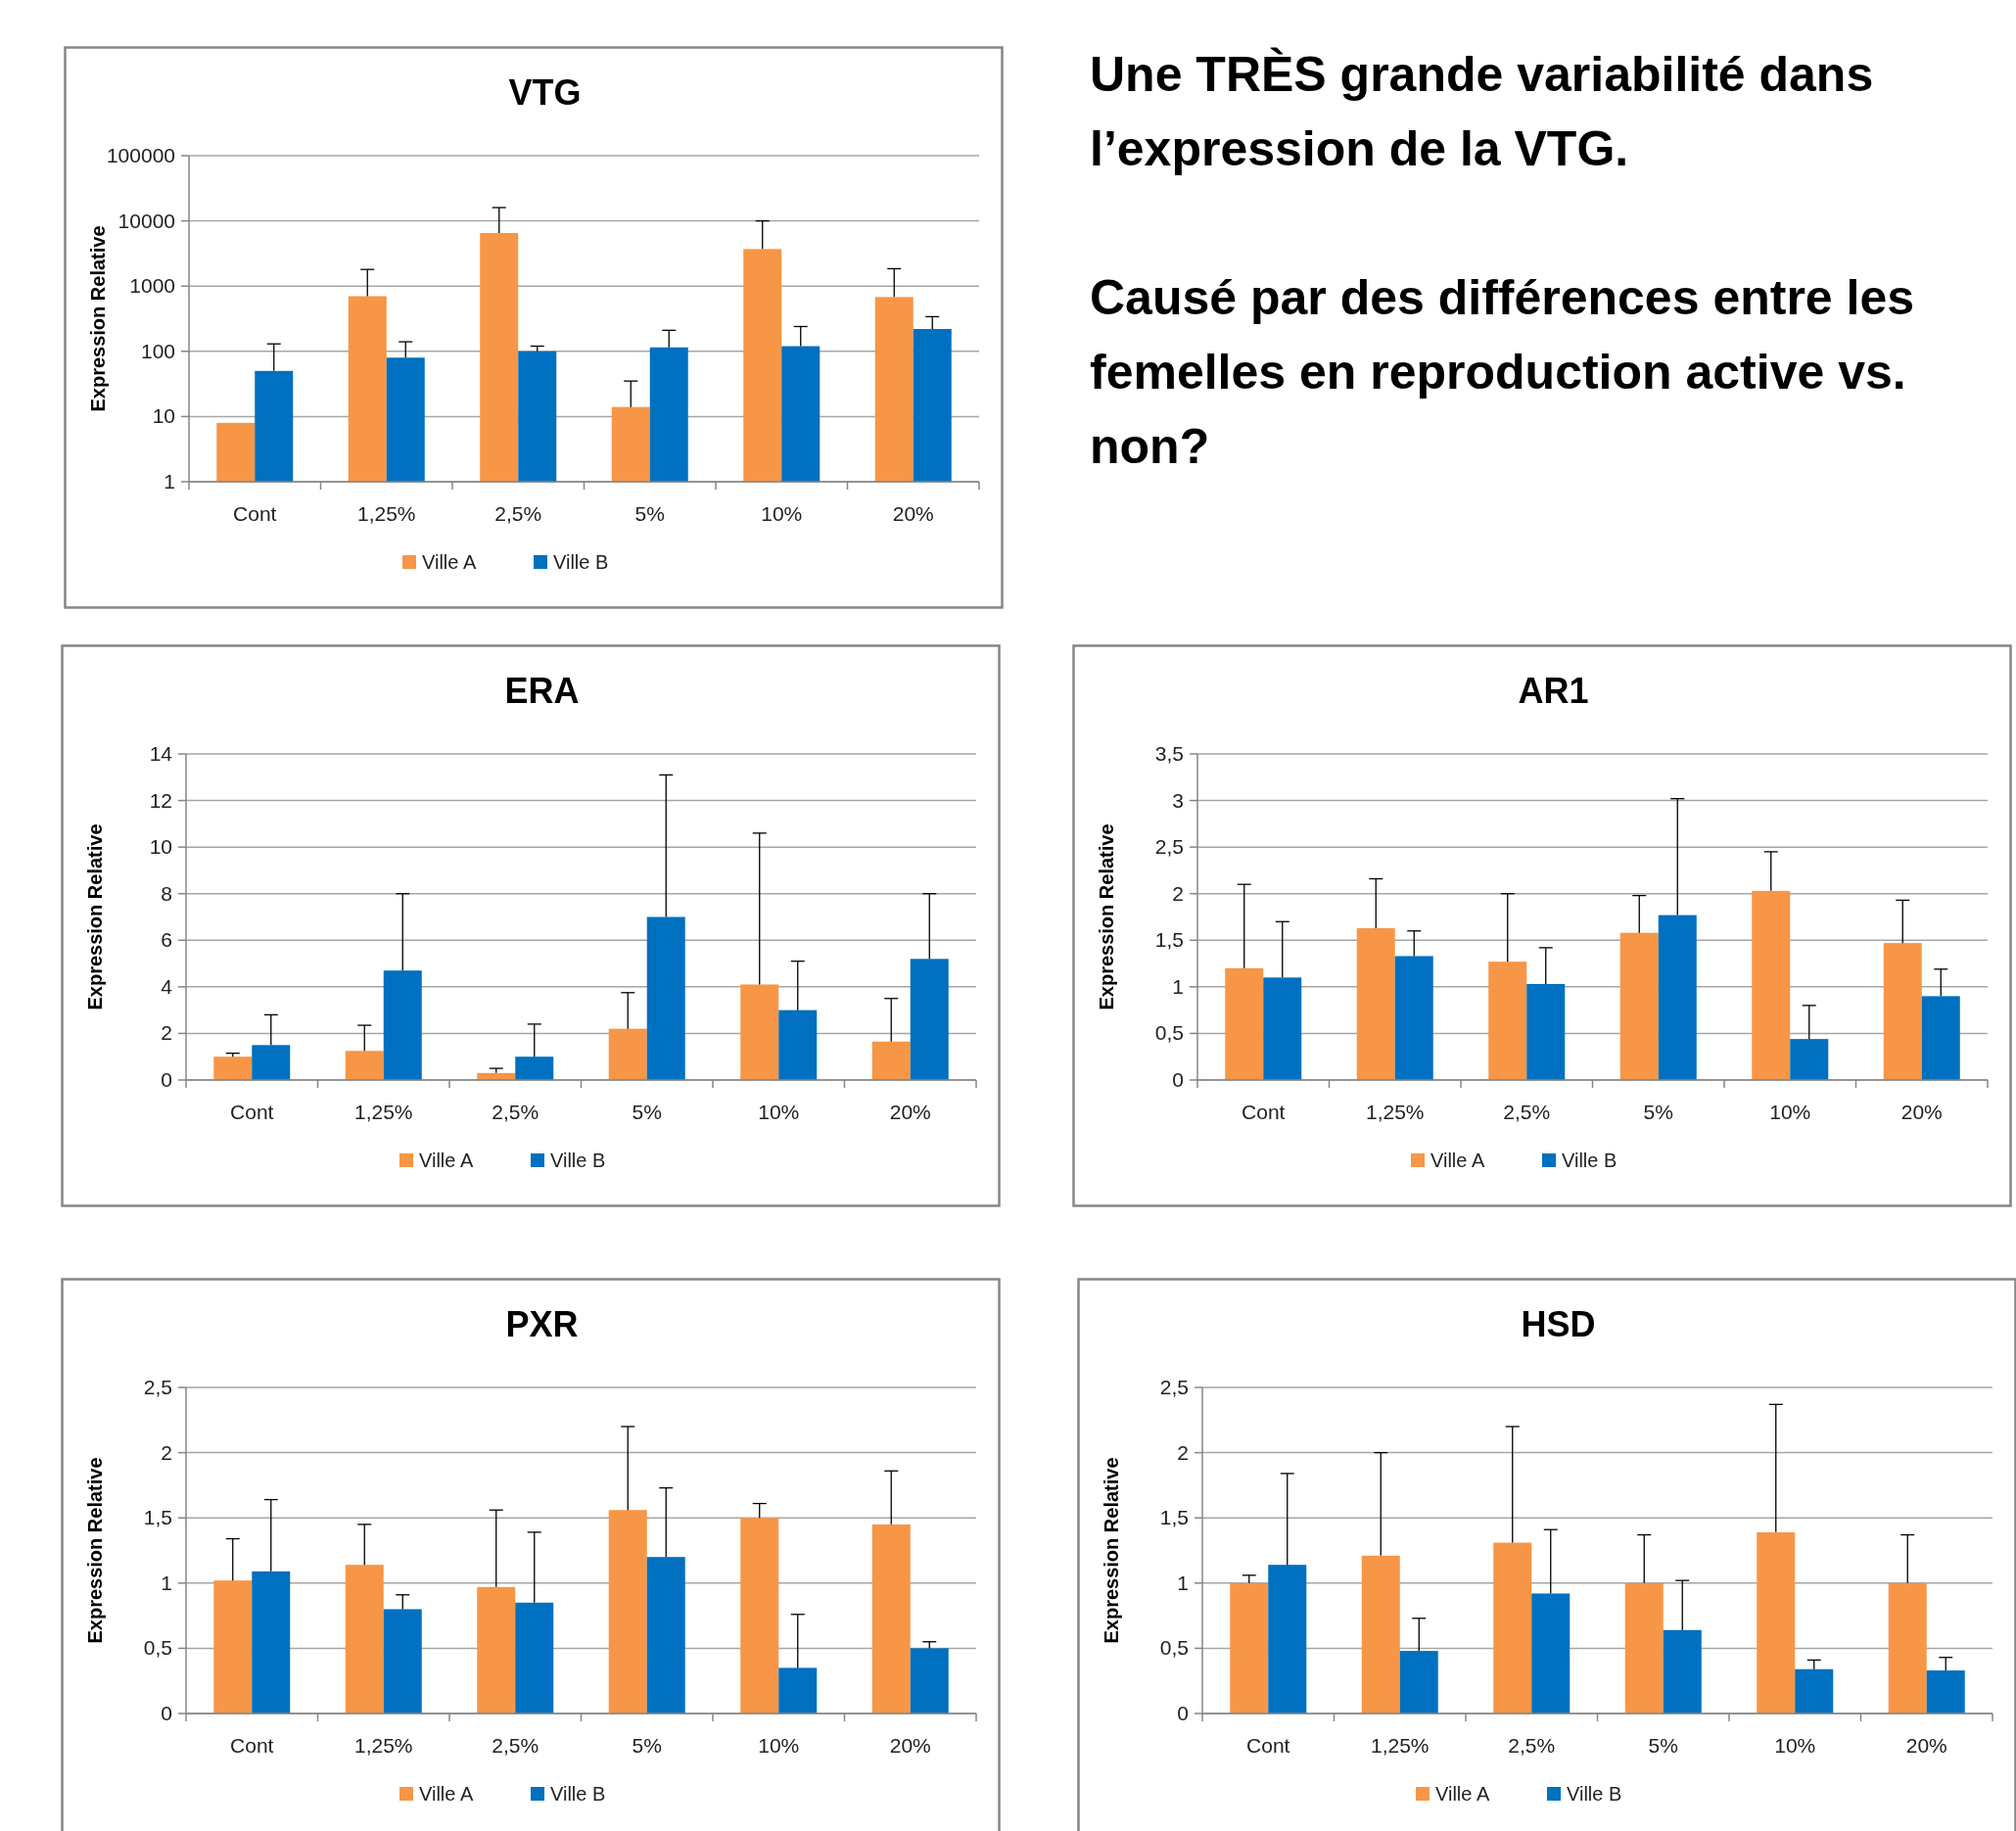 This screenshot has height=1831, width=2016. Describe the element at coordinates (1553, 691) in the screenshot. I see `chart-title: AR1` at that location.